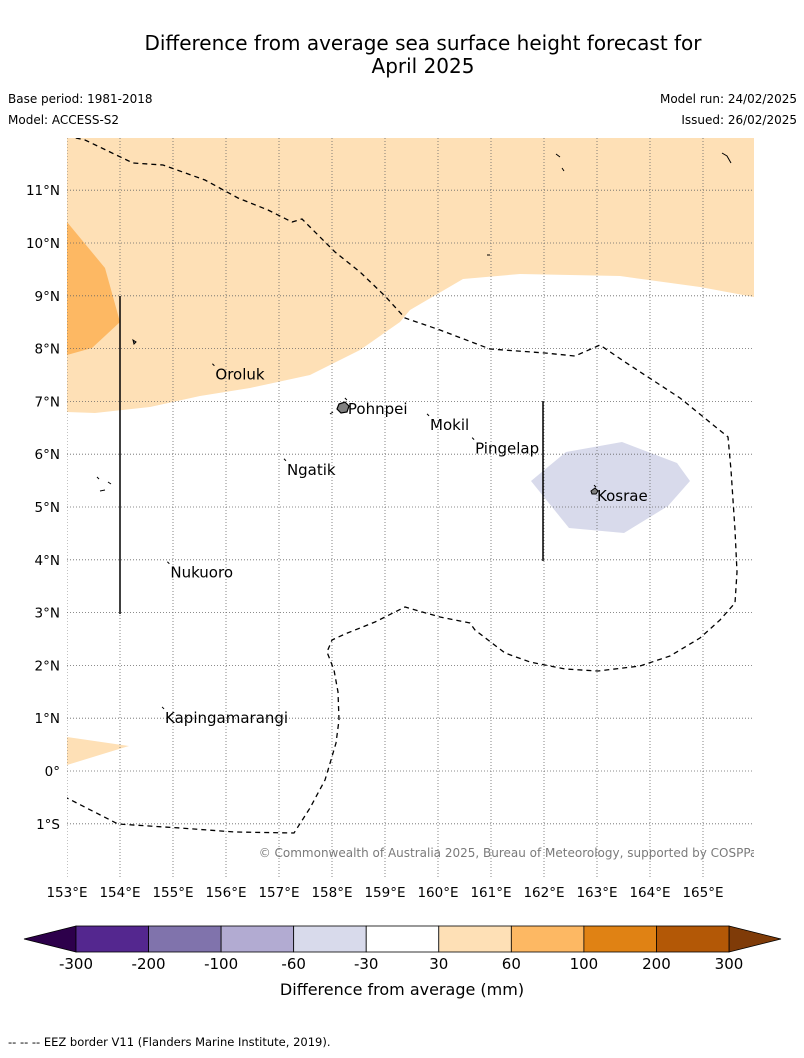 Image resolution: width=804 pixels, height=1058 pixels. What do you see at coordinates (98, 751) in the screenshot?
I see `anomaly-region-light-orange-southwest` at bounding box center [98, 751].